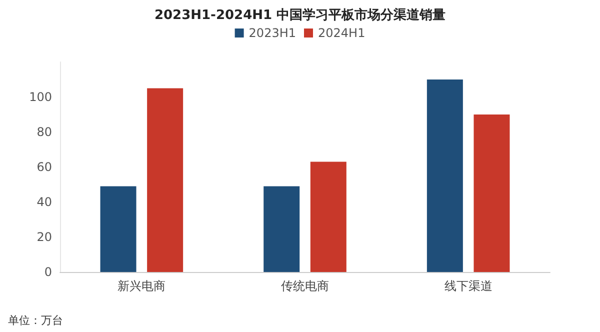  What do you see at coordinates (272, 33) in the screenshot?
I see `legend-label: 2023H1` at bounding box center [272, 33].